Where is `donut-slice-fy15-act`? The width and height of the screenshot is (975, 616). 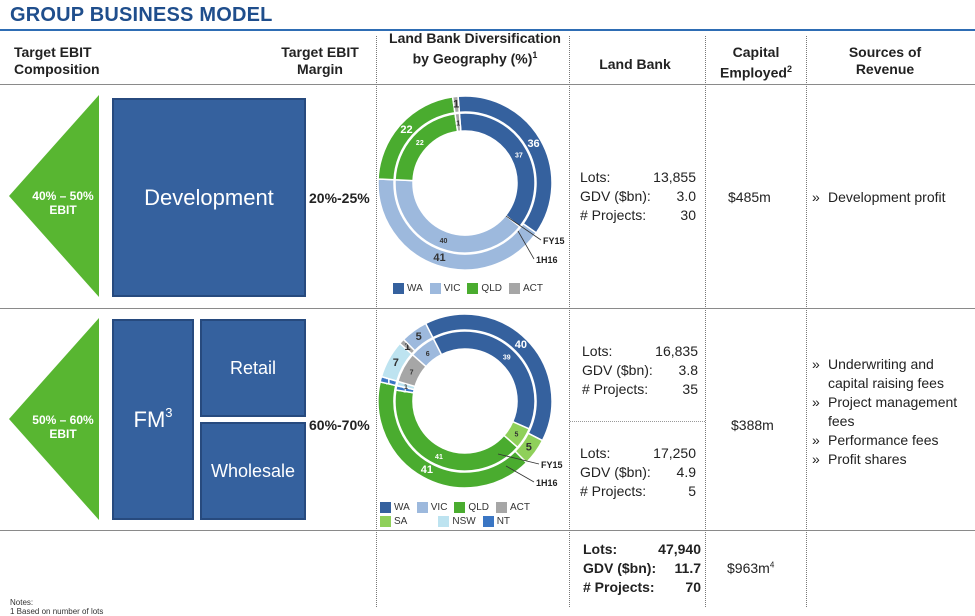
donut-slice-fy15-act is located at coordinates (458, 122).